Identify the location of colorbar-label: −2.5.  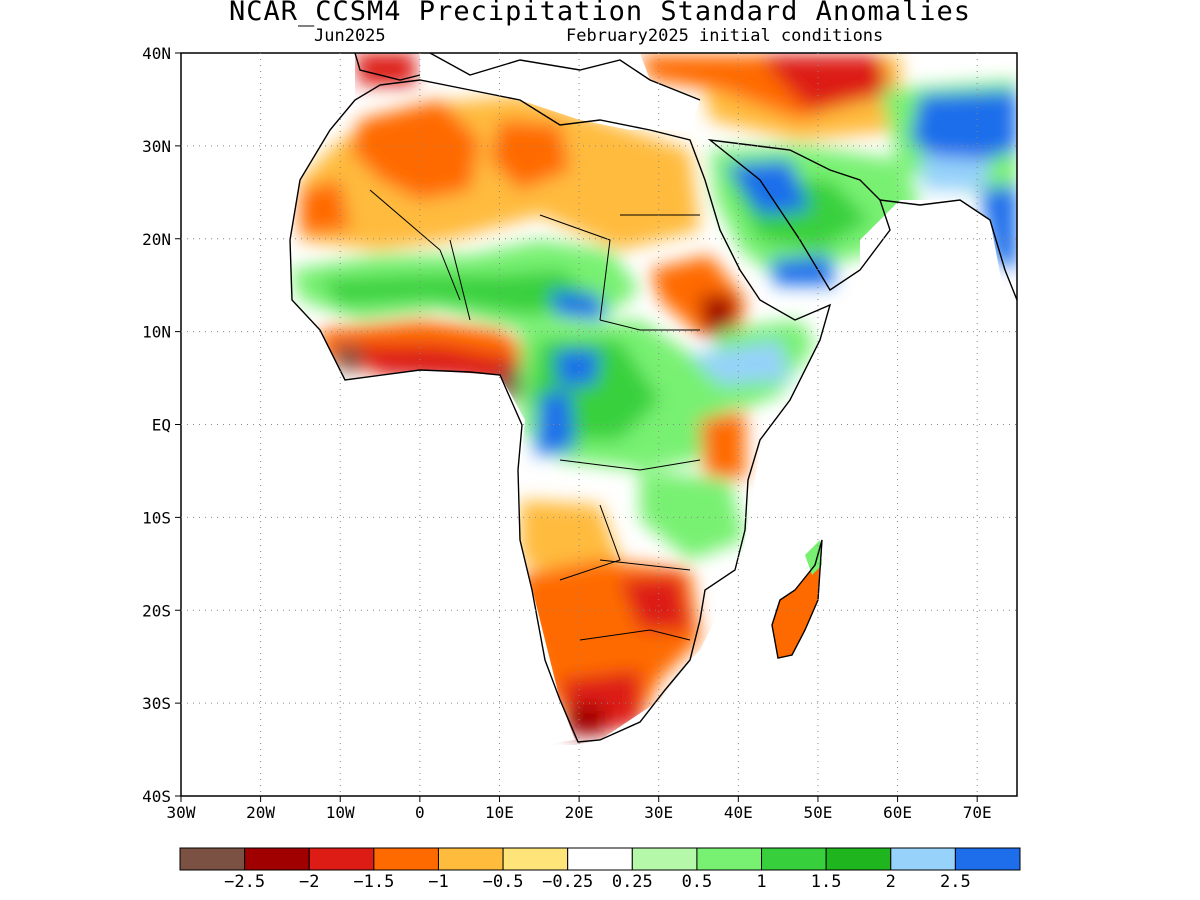
(244, 882).